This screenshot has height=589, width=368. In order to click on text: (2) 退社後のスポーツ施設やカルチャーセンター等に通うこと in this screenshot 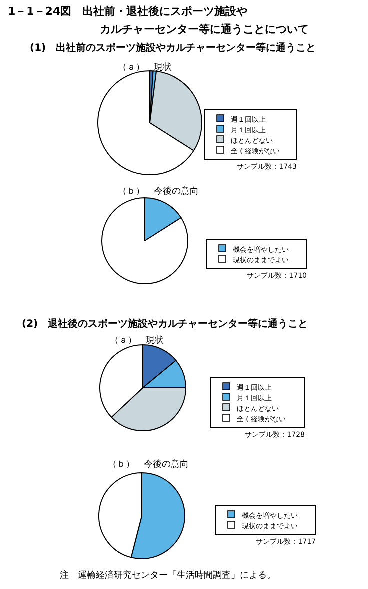, I will do `click(165, 324)`.